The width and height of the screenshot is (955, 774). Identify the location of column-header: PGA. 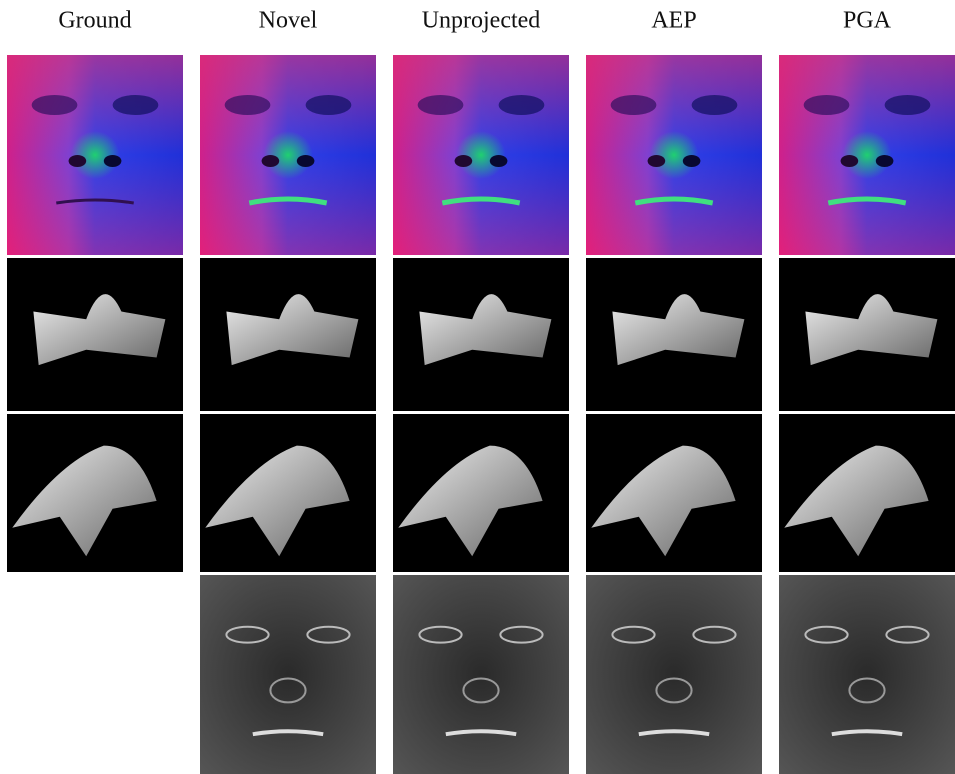
(867, 21).